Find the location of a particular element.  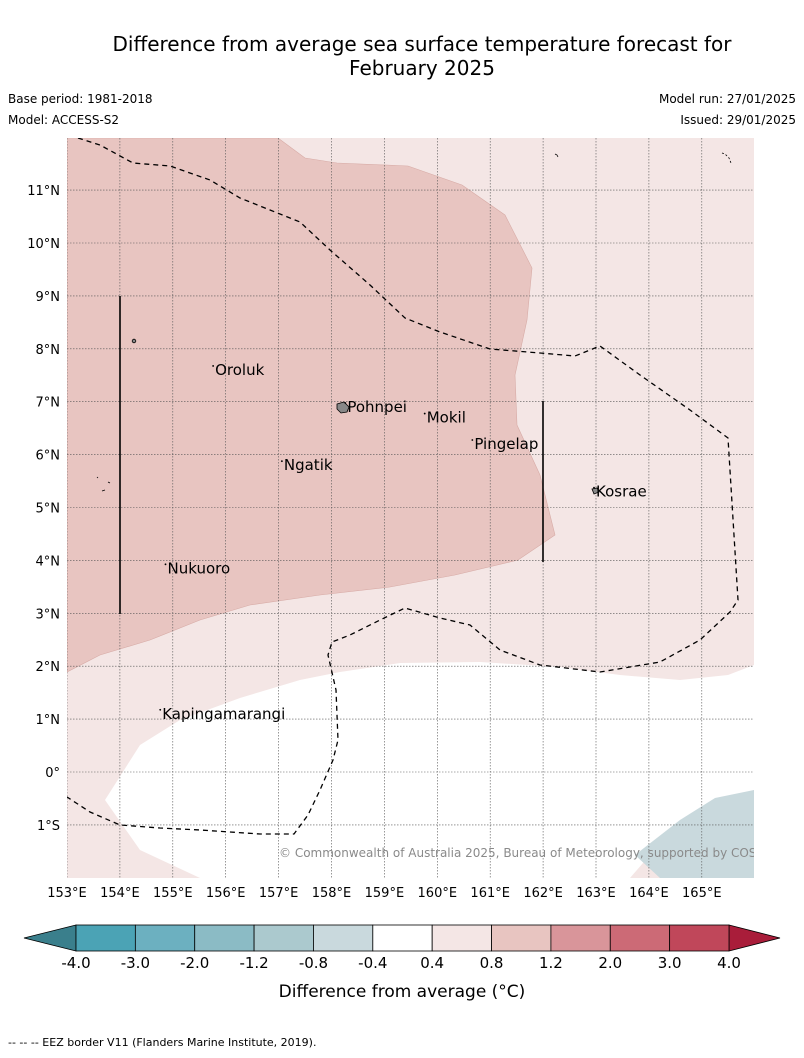

lon-tick-label: 156°E is located at coordinates (226, 893).